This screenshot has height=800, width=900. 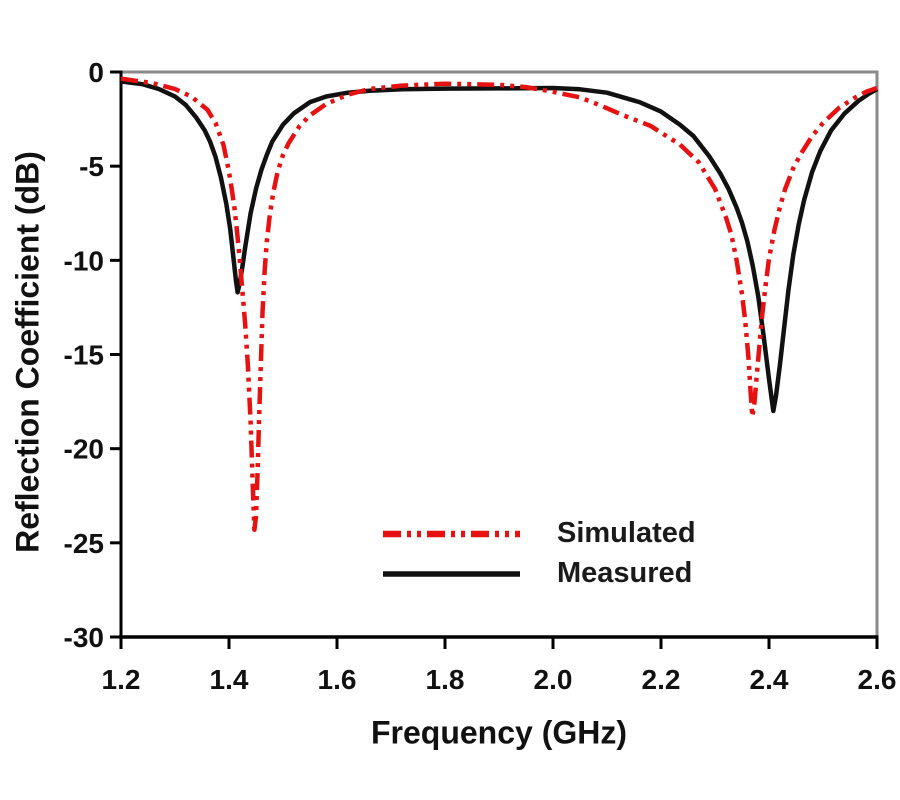 I want to click on x-tick-label: 2.2, so click(x=661, y=679).